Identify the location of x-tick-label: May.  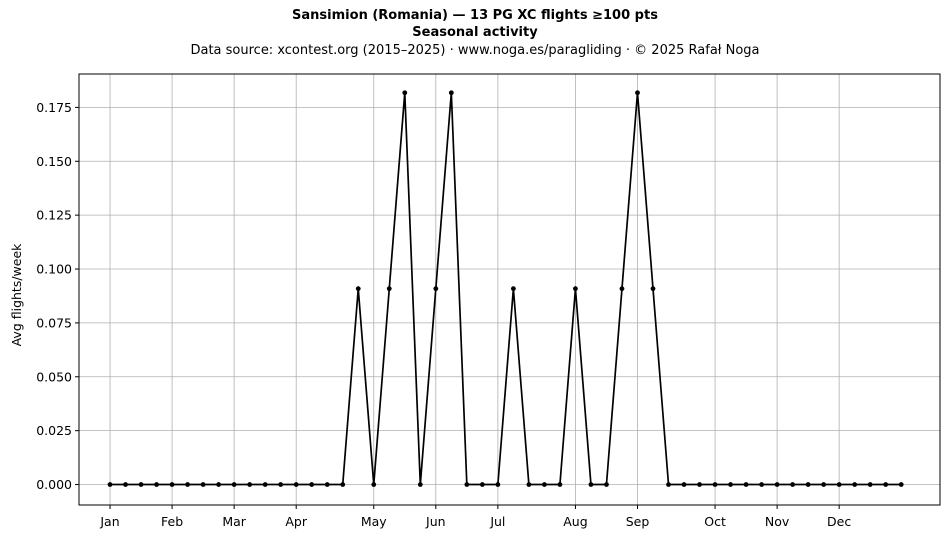
(374, 521).